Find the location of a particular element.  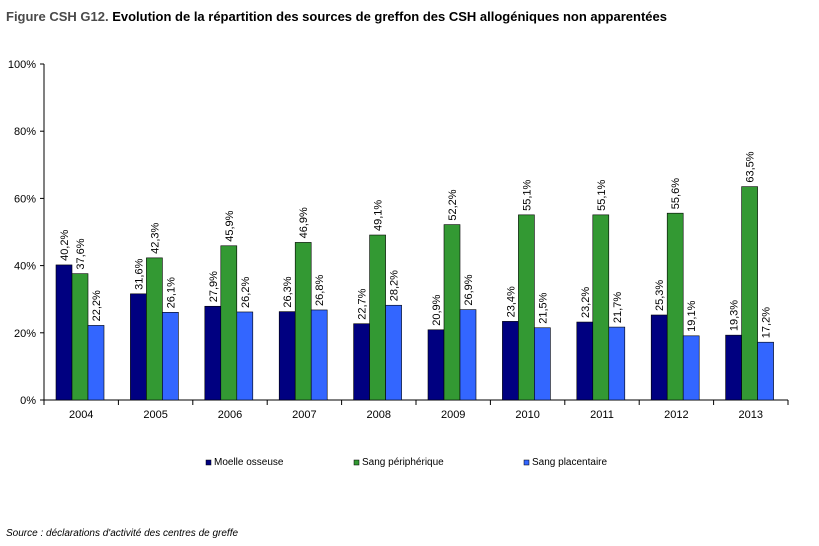

data-label: 23,4% is located at coordinates (511, 301).